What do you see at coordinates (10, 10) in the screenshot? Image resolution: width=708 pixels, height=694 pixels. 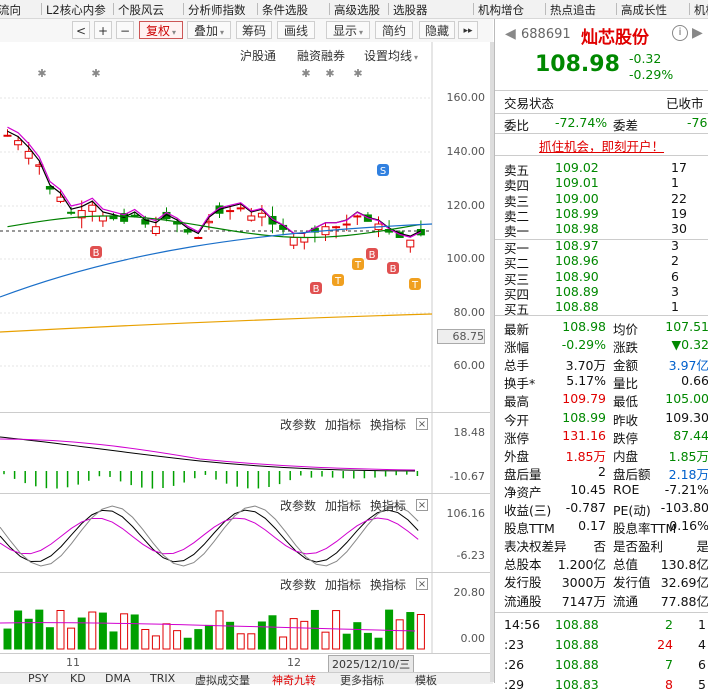 I see `top-menu-item: 流向` at bounding box center [10, 10].